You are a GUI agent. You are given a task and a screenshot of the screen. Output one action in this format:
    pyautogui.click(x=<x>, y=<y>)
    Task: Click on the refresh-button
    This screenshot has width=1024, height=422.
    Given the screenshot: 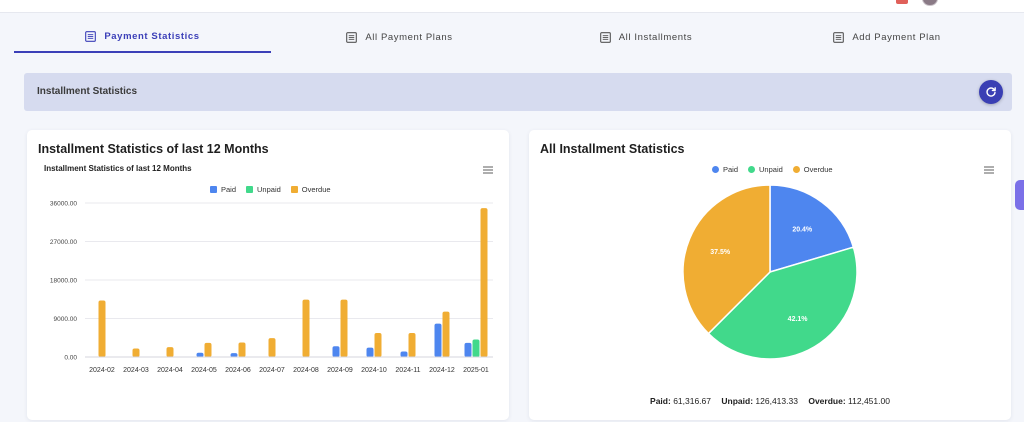 What is the action you would take?
    pyautogui.click(x=991, y=92)
    